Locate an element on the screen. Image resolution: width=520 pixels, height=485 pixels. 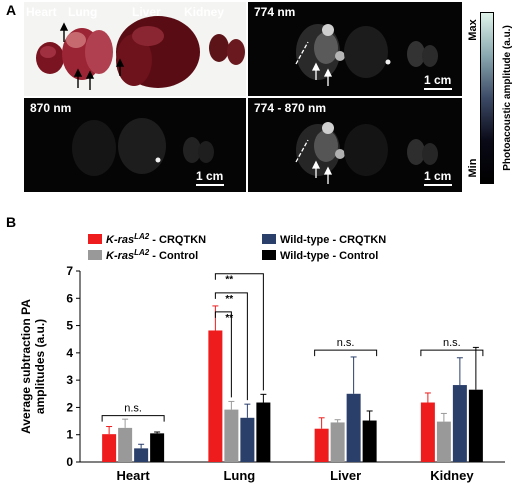
y-tick-label: 5 is located at coordinates (69, 326).